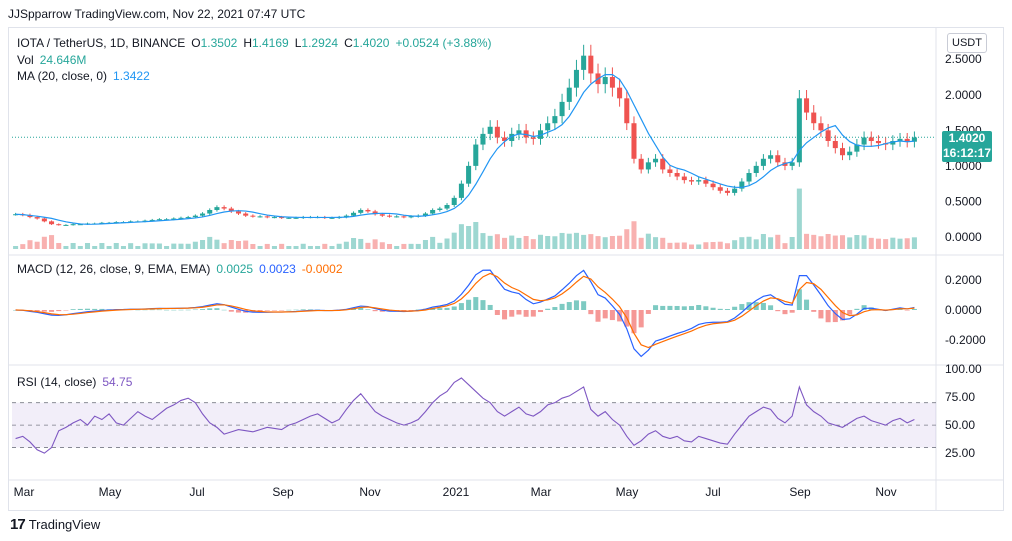 The image size is (1012, 541). I want to click on macd-line, so click(465, 313).